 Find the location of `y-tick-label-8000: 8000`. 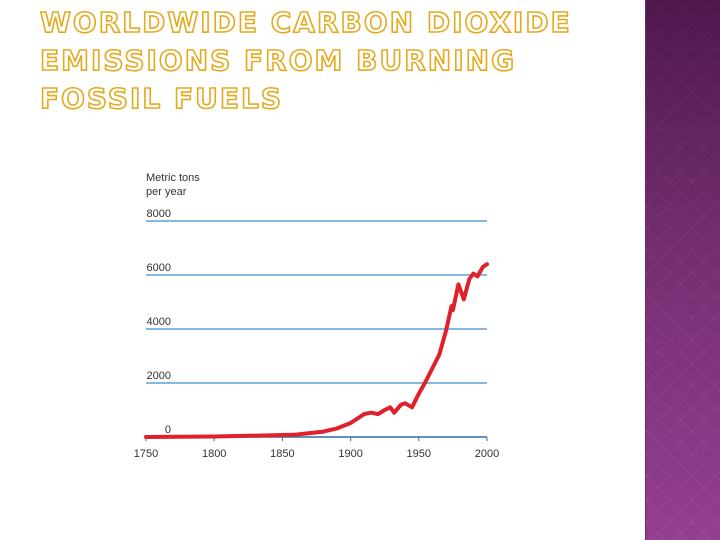

y-tick-label-8000: 8000 is located at coordinates (159, 214).